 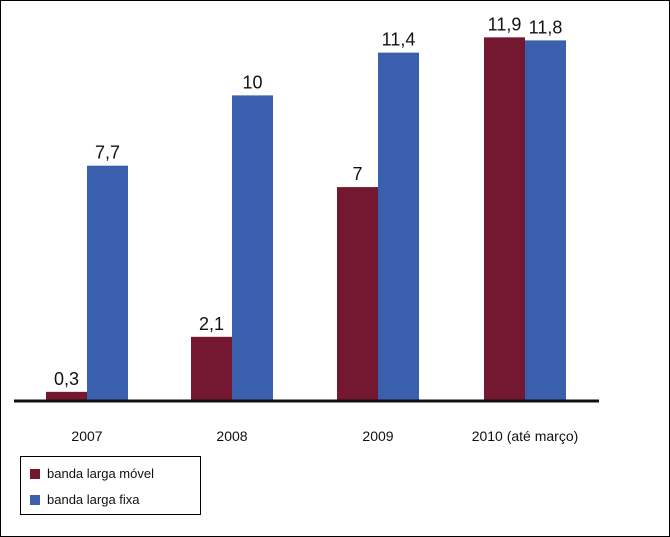 What do you see at coordinates (110, 485) in the screenshot?
I see `legend: banda larga móvel banda larga fixa` at bounding box center [110, 485].